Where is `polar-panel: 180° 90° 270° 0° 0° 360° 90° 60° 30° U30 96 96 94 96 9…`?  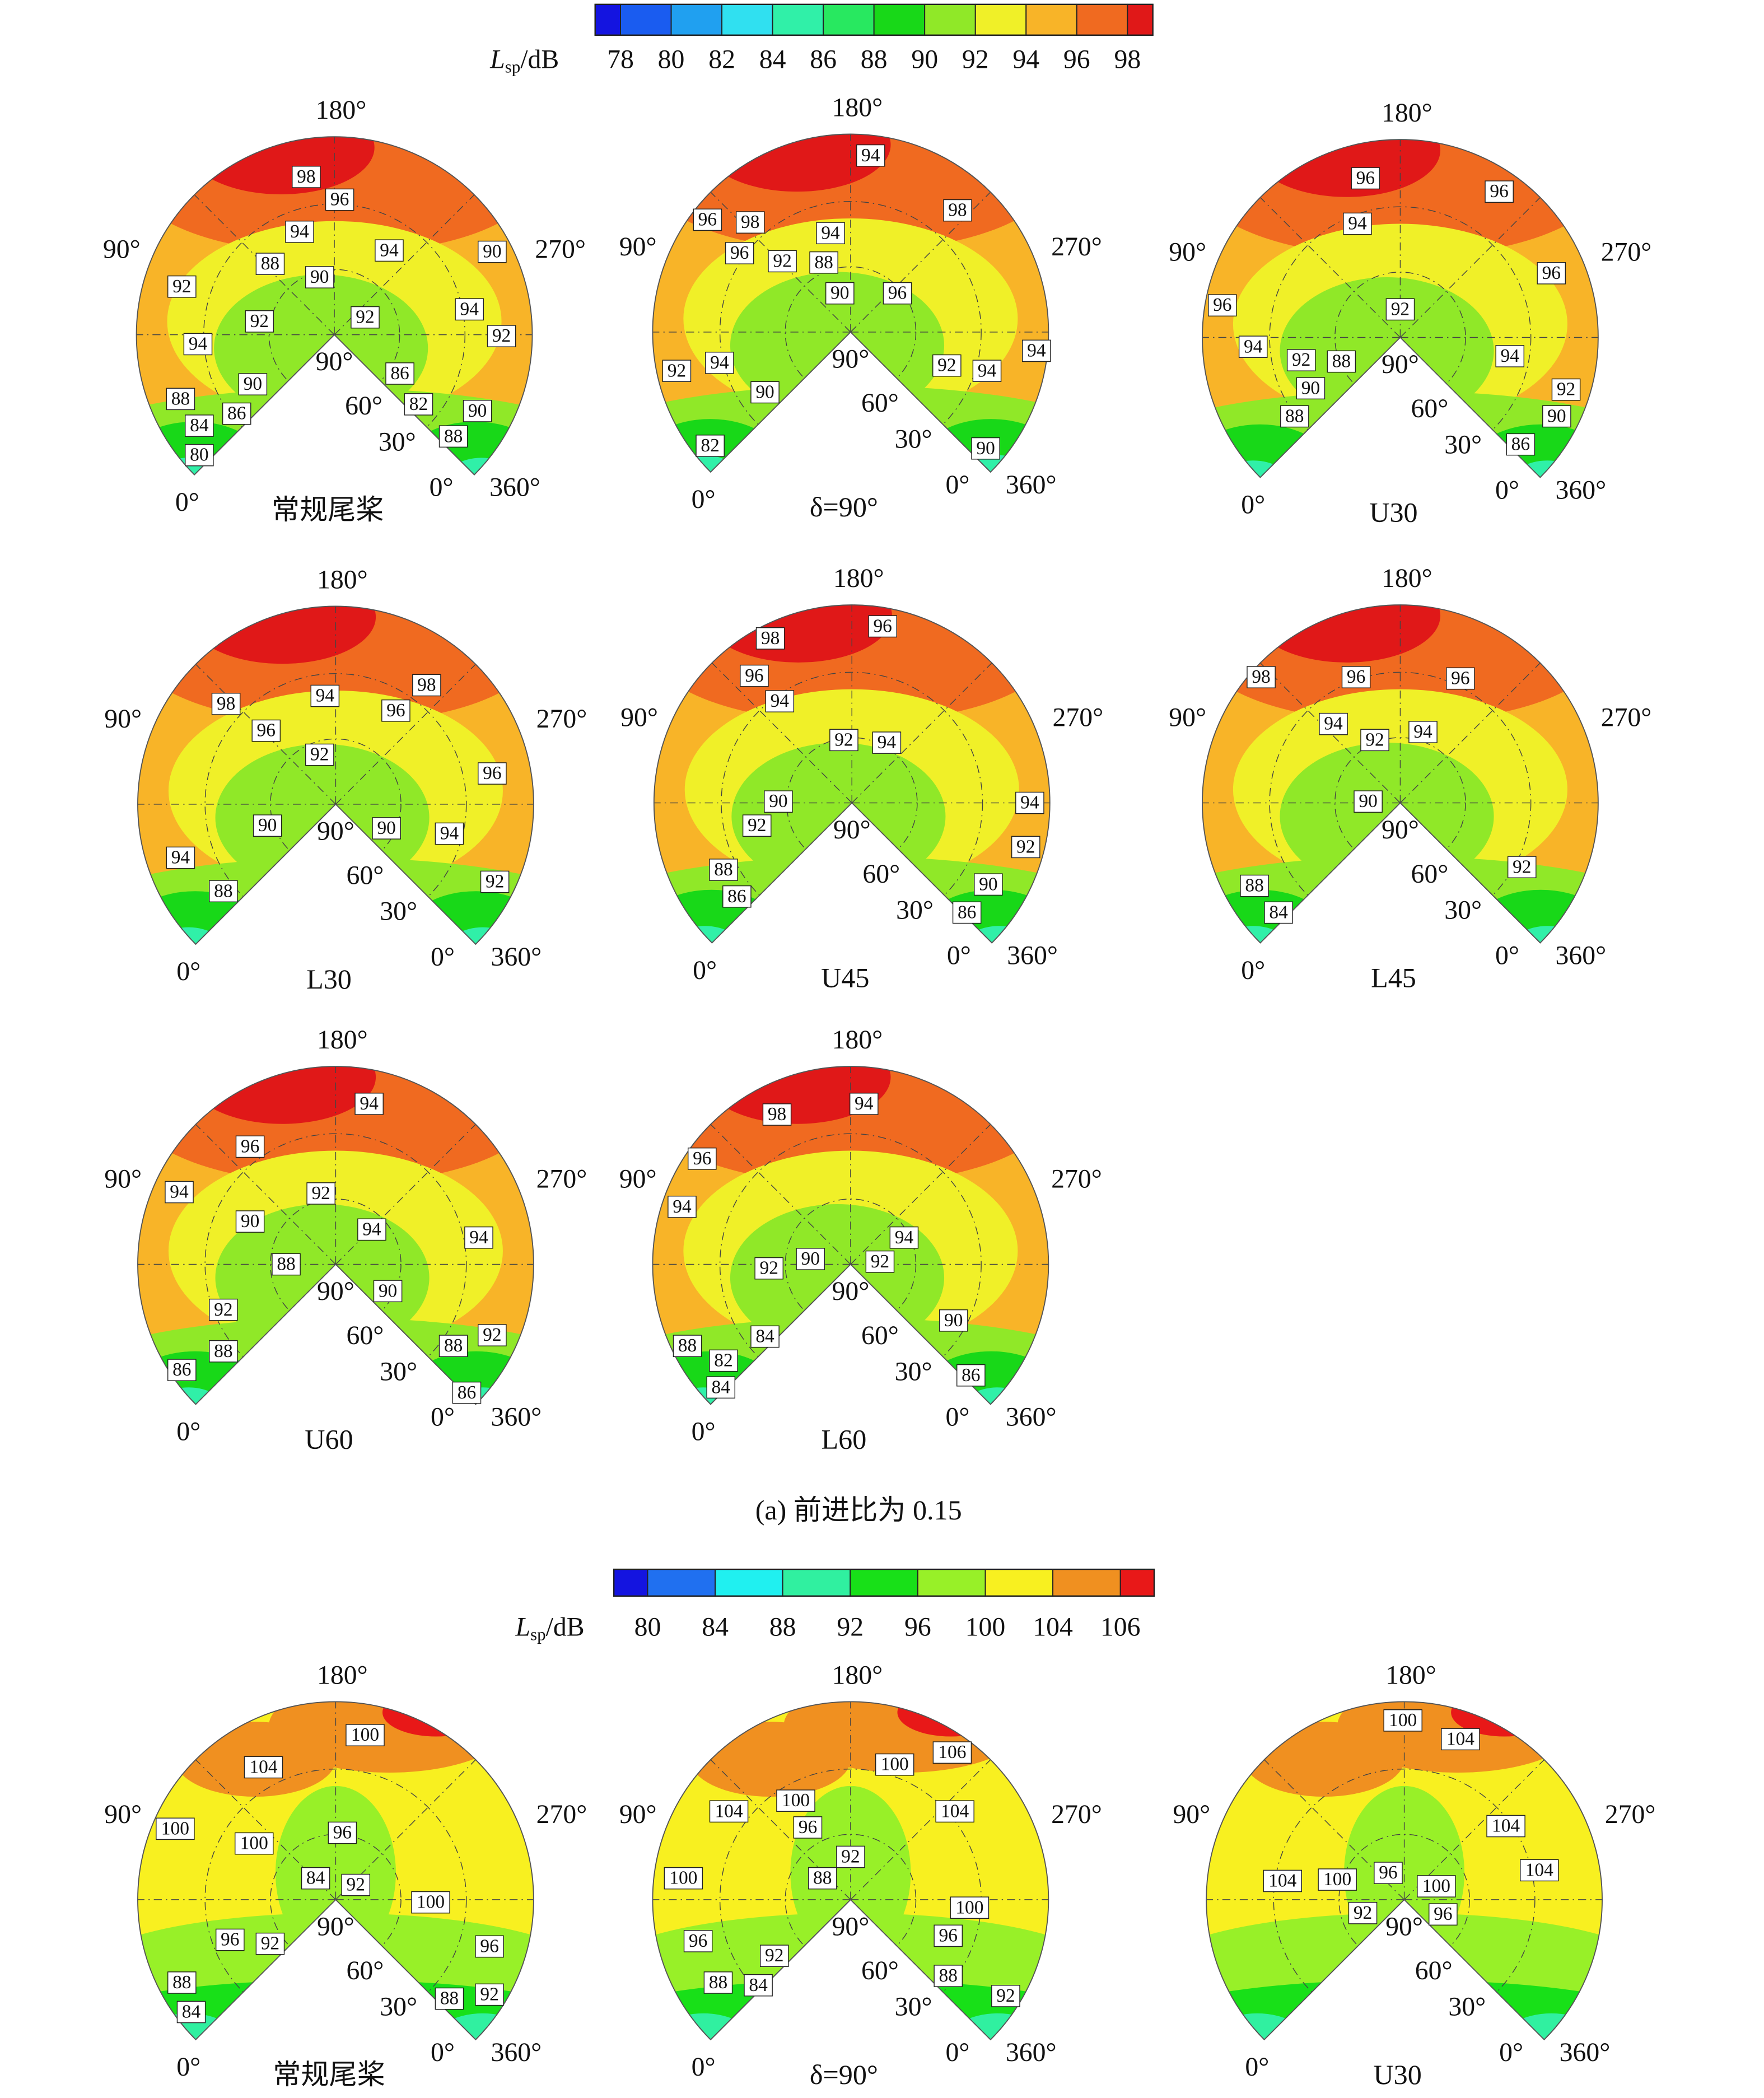
polar-panel: 180° 90° 270° 0° 0° 360° 90° 60° 30° U30 96 96 94 96 9… is located at coordinates (1410, 313).